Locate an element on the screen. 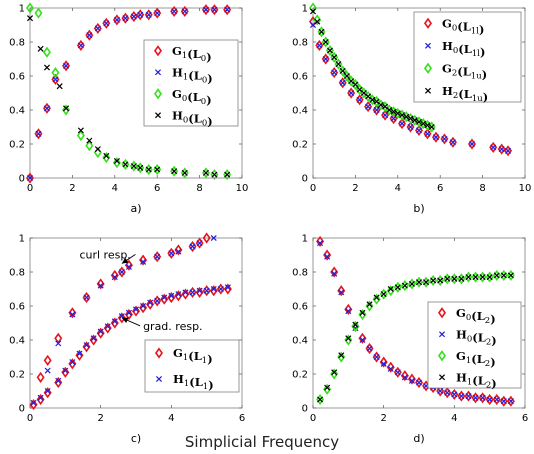  legend-label-part: H is located at coordinates (177, 115).